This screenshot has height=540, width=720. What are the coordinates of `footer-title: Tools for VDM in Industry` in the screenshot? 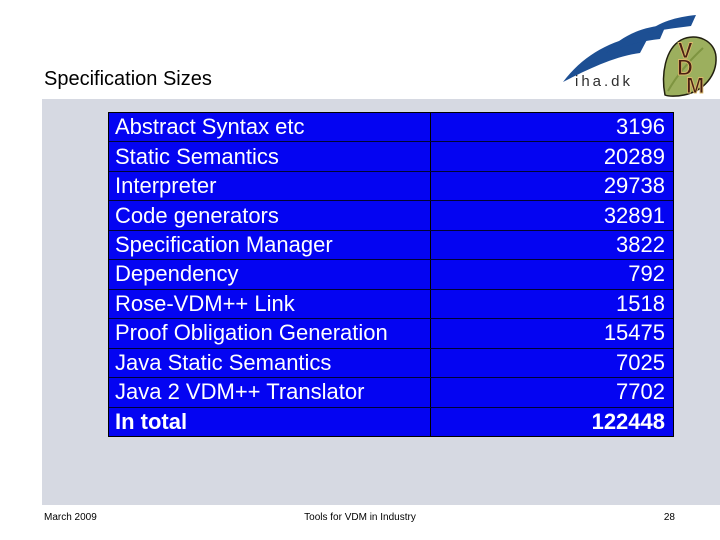 It's located at (360, 517).